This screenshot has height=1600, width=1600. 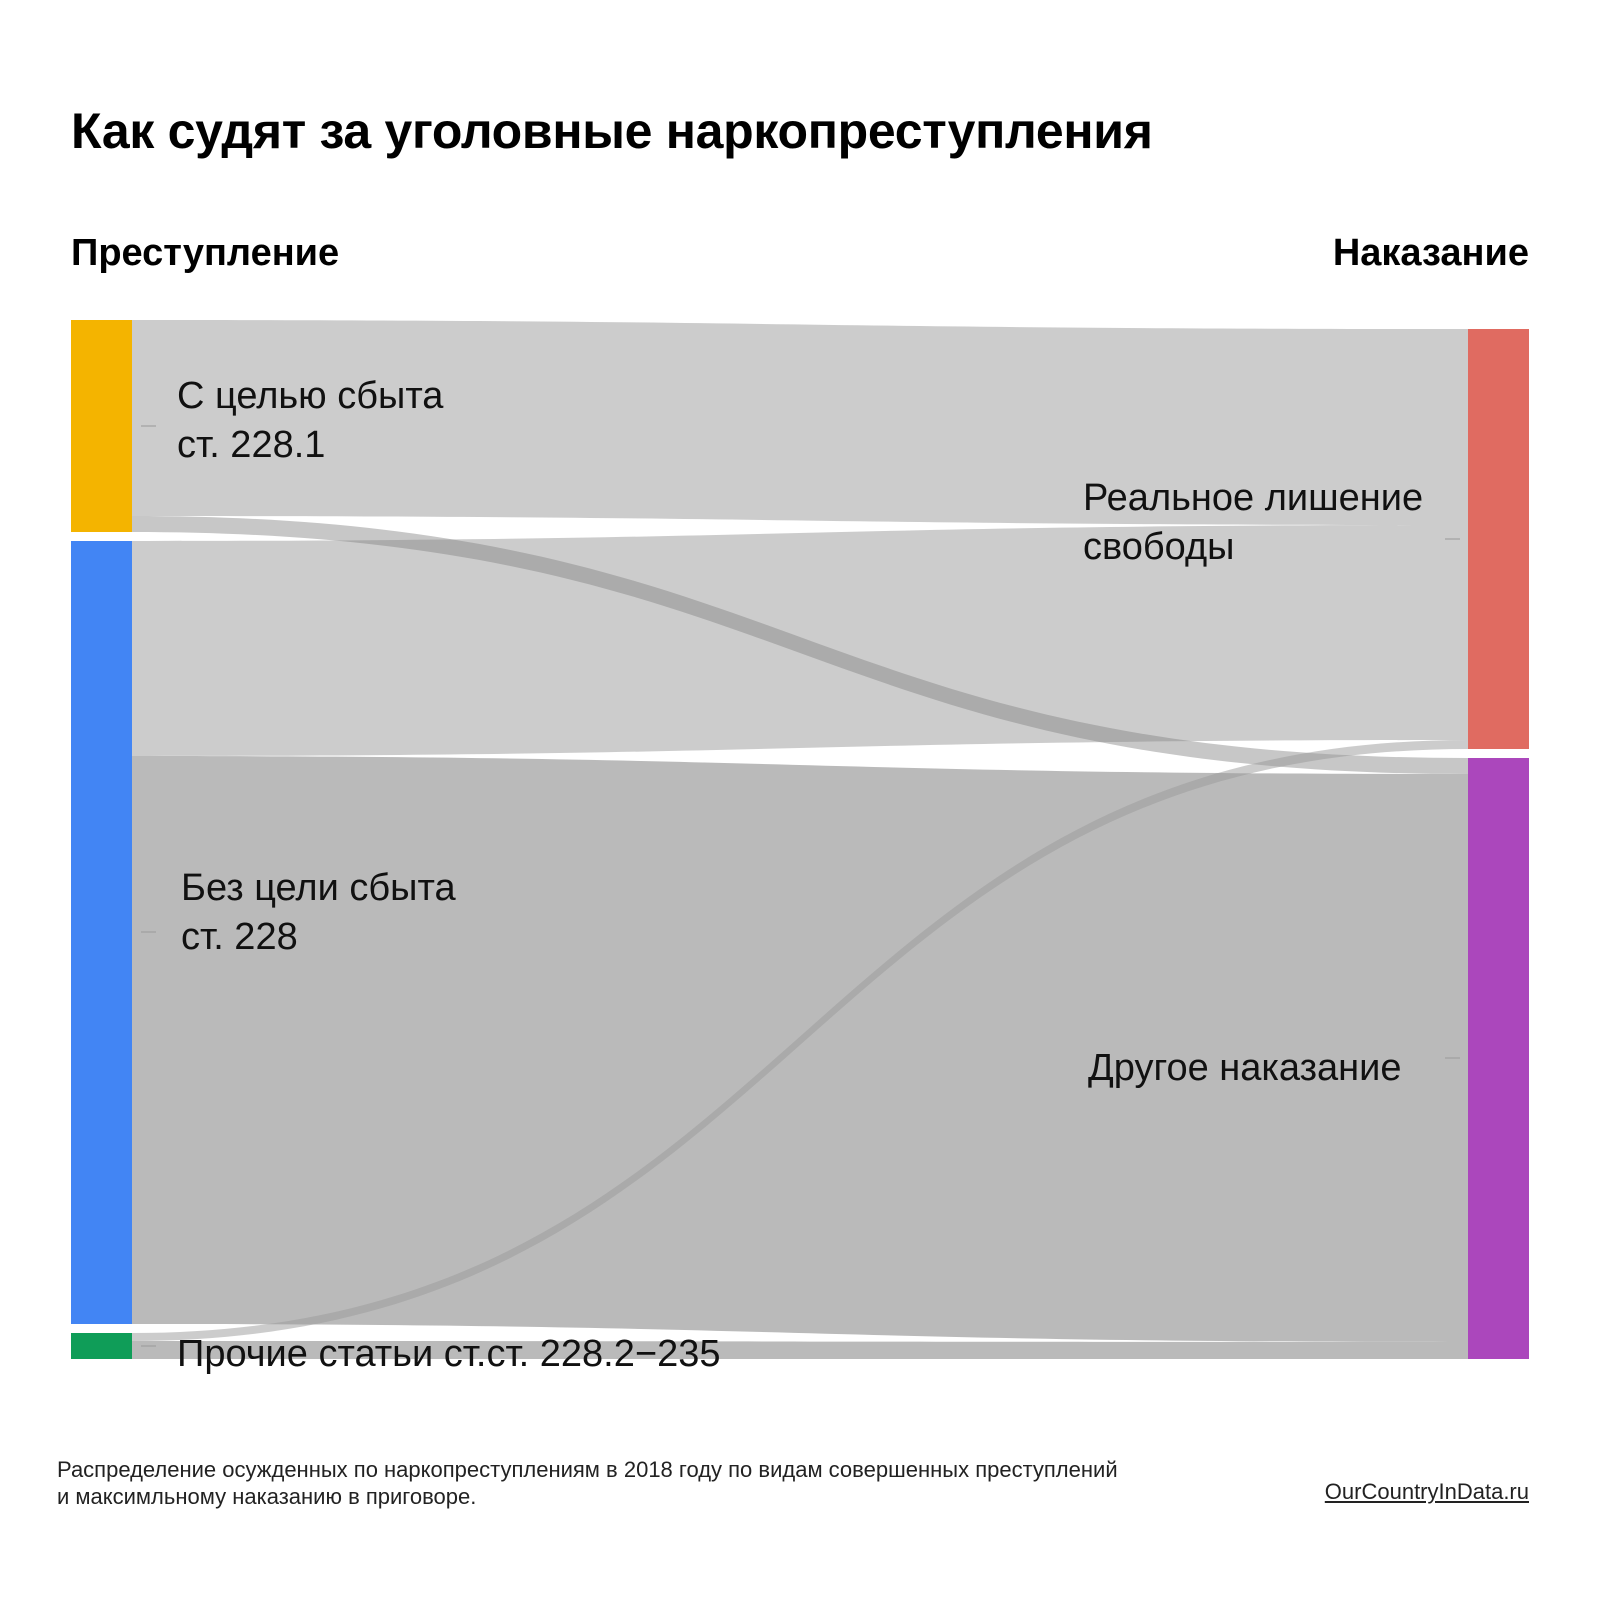 I want to click on node-label-nosale-line2: ст. 228, so click(x=239, y=937).